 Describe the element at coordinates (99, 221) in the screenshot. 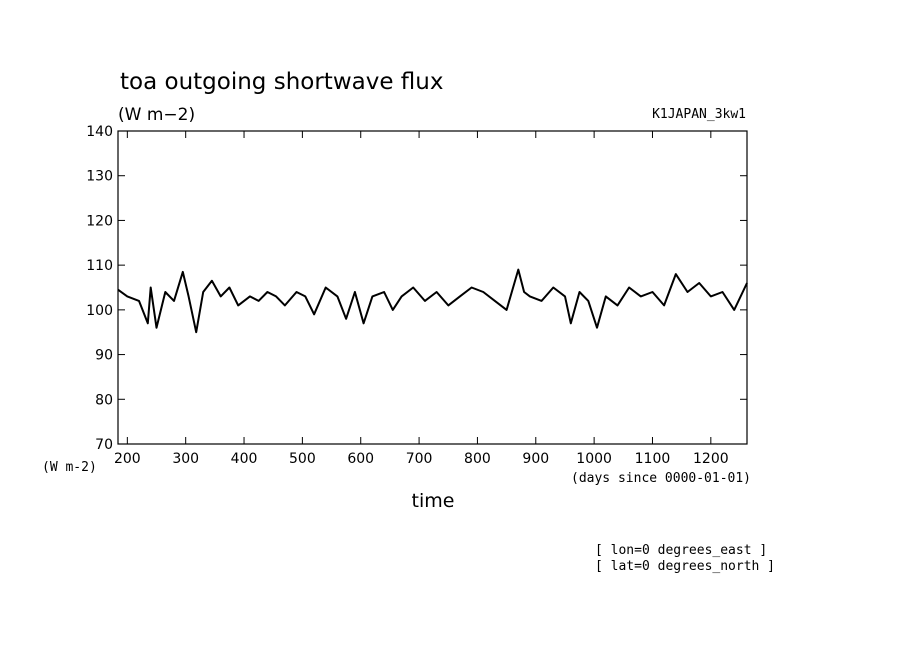

I see `y-tick-label: 120` at that location.